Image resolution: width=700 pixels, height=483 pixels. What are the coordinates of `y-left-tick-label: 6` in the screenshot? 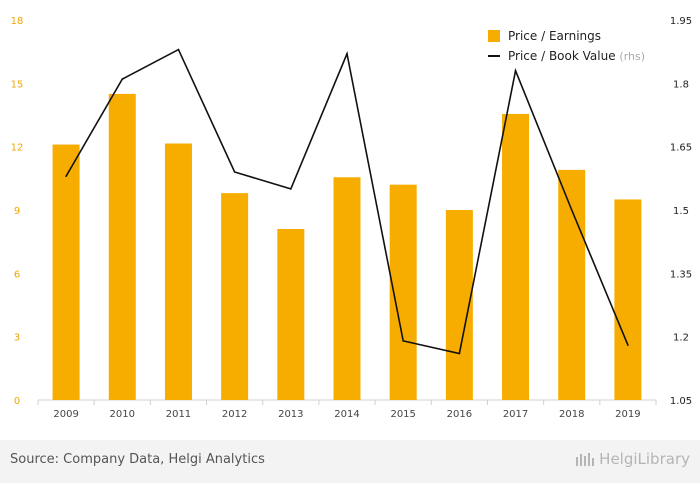 It's located at (17, 274).